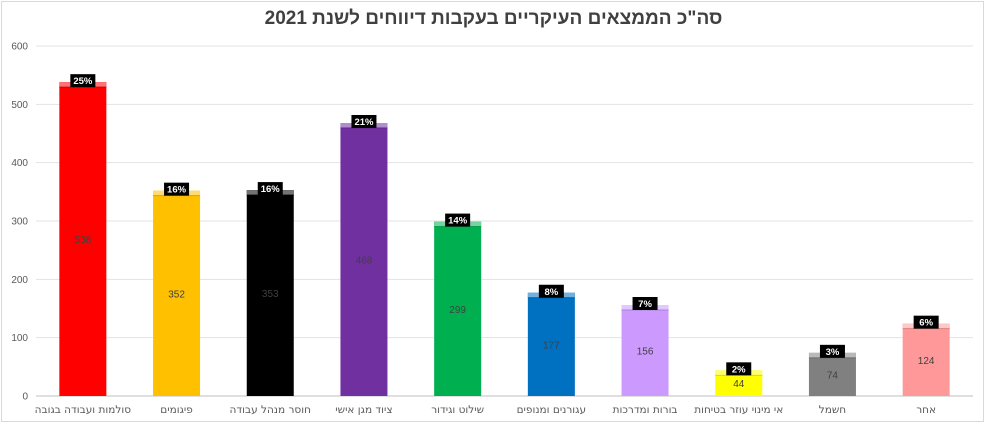  I want to click on category-label: אחר, so click(926, 410).